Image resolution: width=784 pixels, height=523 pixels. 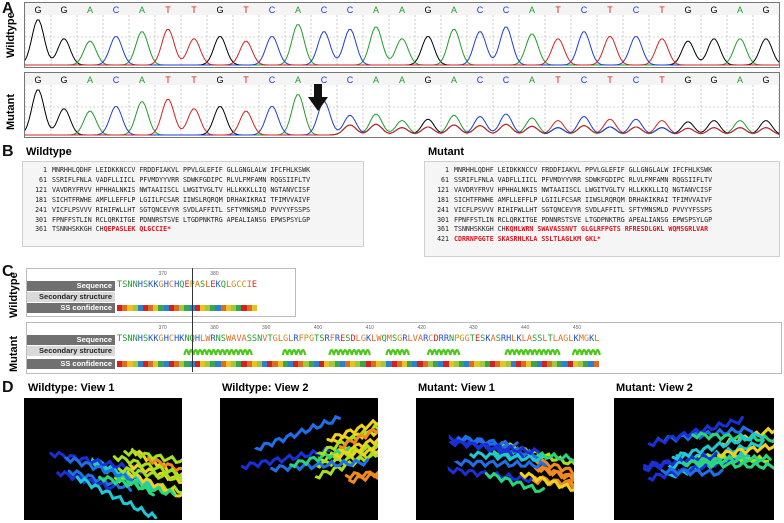 I want to click on mut-residue-1: S, so click(x=125, y=339).